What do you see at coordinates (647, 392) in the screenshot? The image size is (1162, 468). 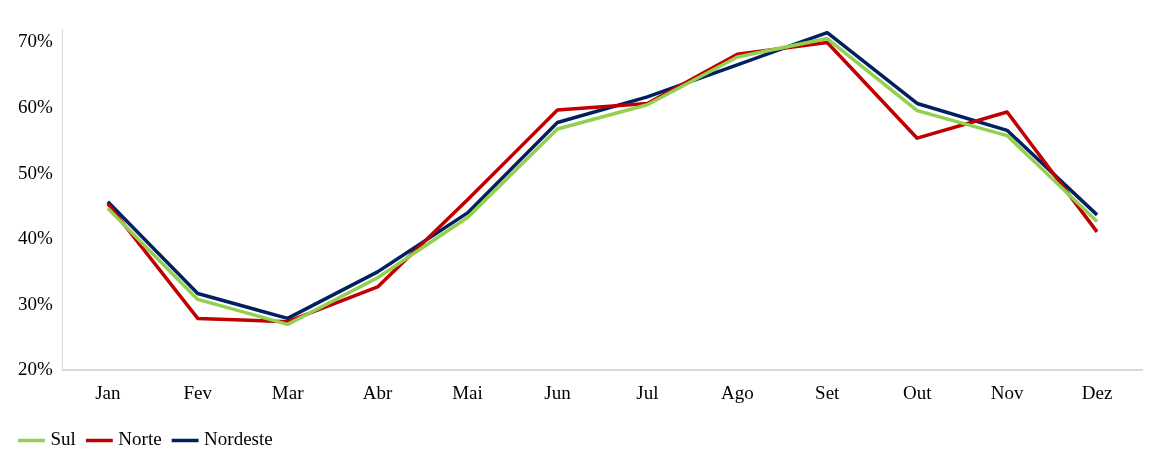 I see `x-tick-label: Jul` at bounding box center [647, 392].